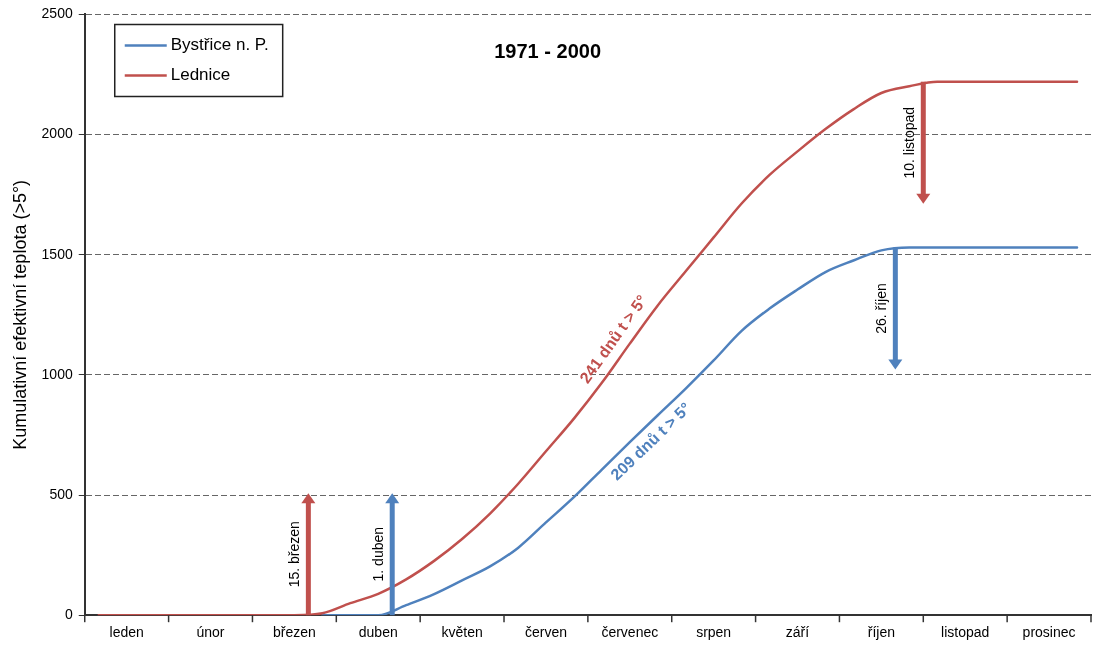  I want to click on x-tick-label: září, so click(797, 632).